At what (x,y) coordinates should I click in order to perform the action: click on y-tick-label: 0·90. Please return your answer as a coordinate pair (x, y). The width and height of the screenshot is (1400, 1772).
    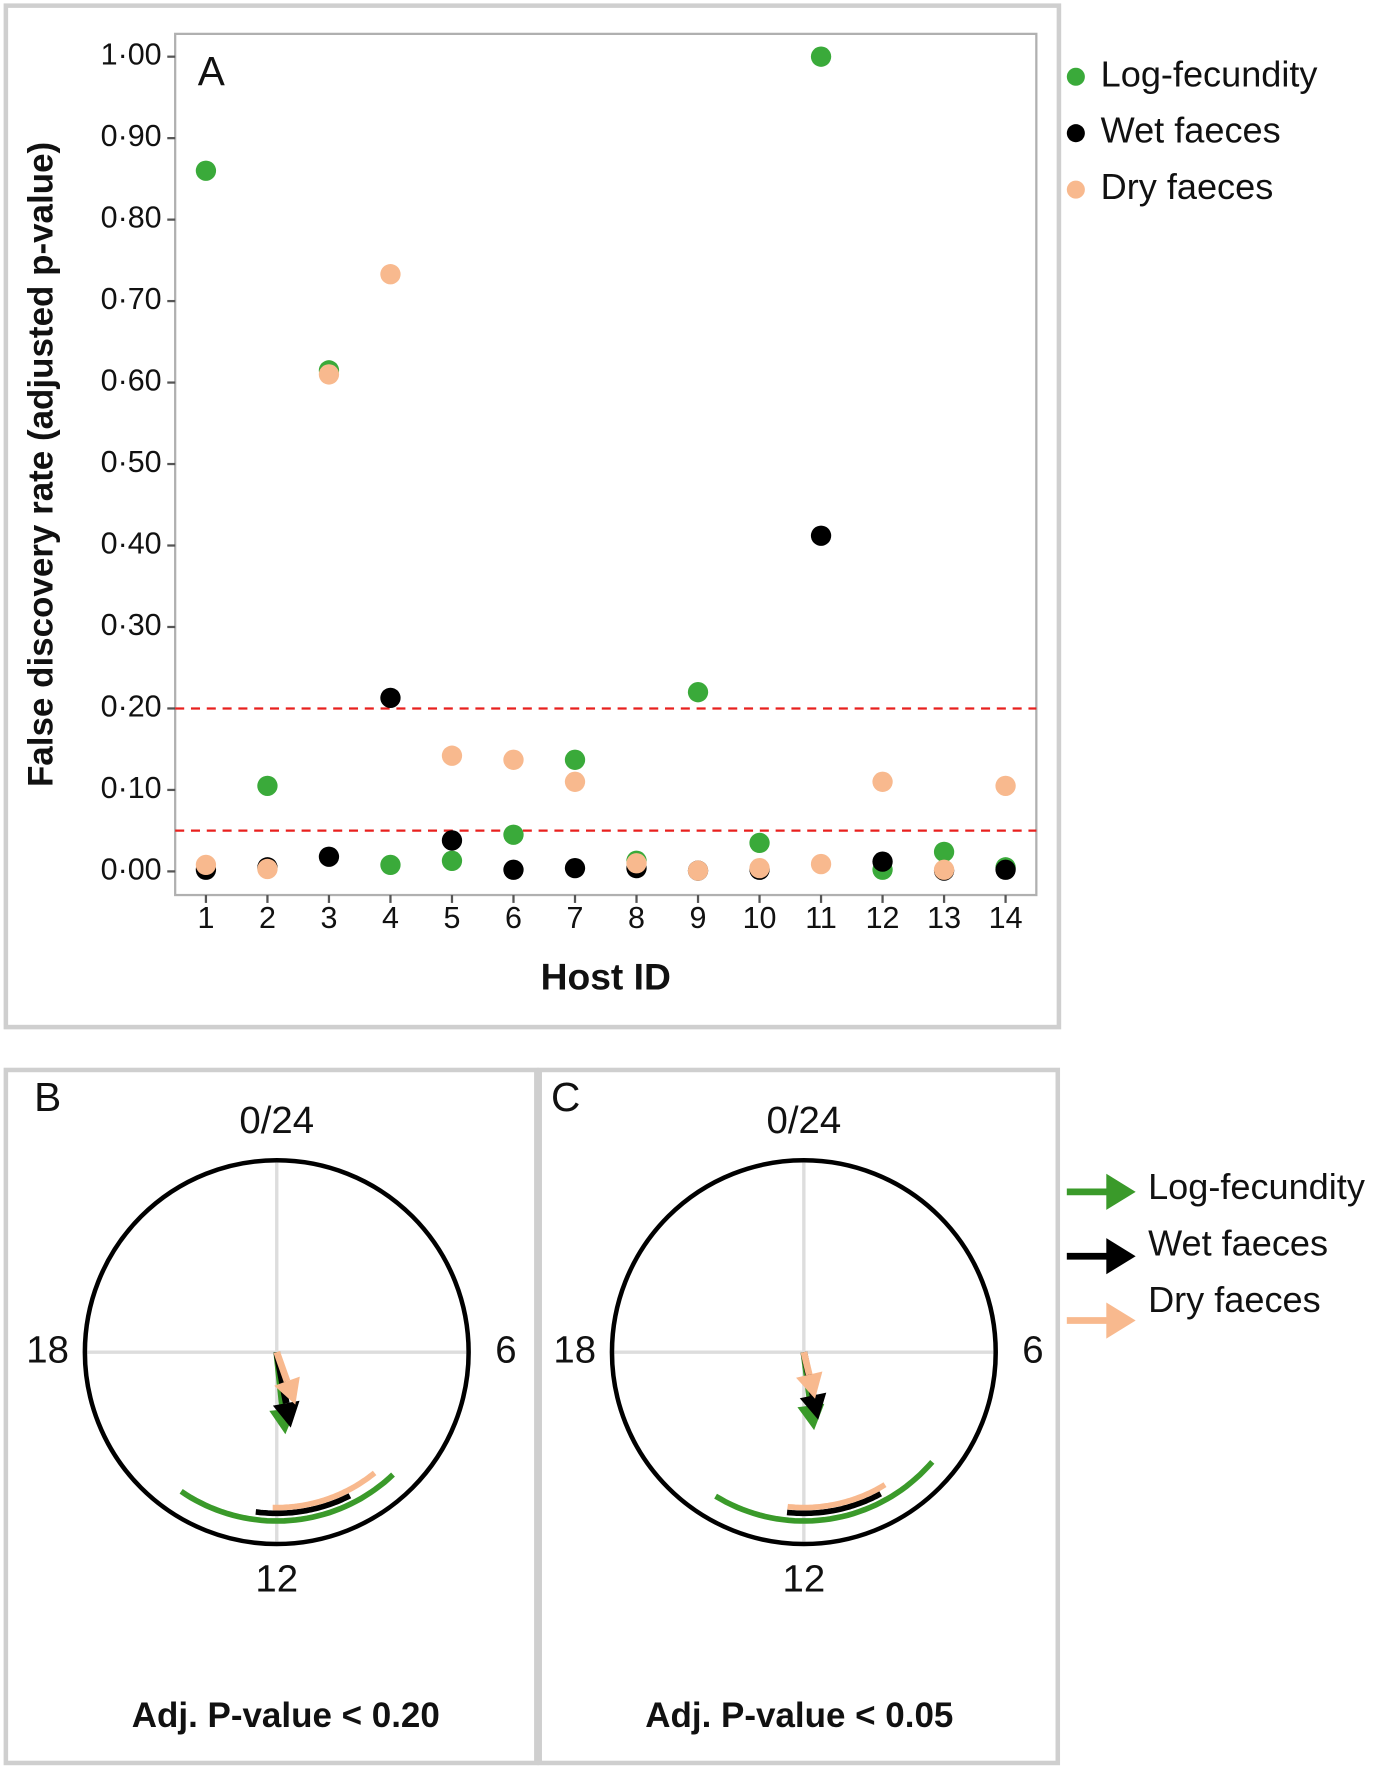
    Looking at the image, I should click on (131, 136).